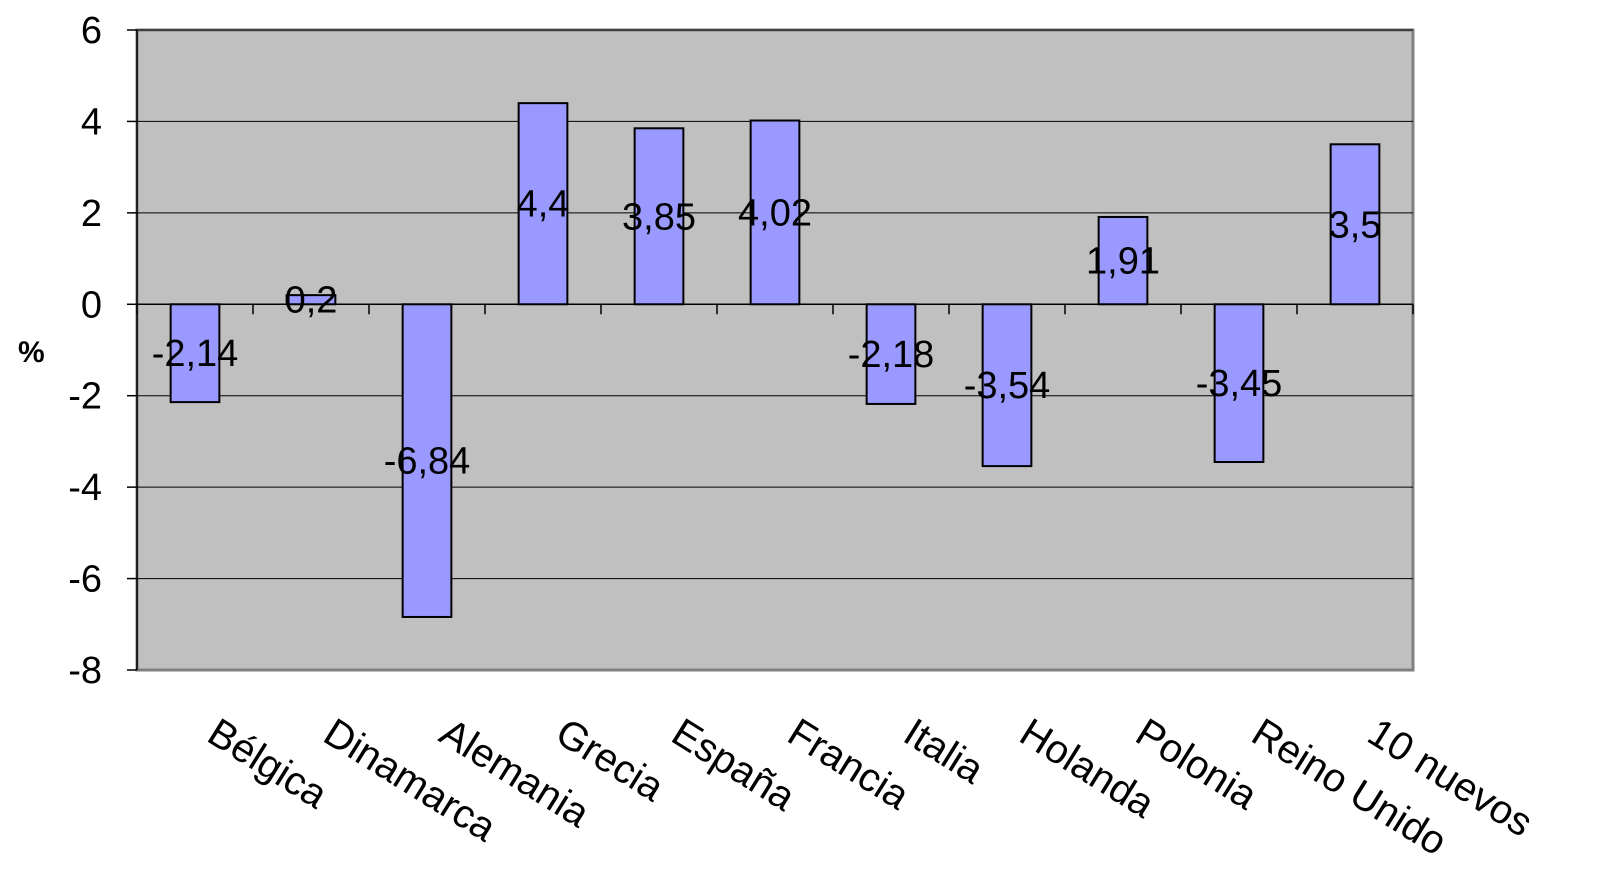 The height and width of the screenshot is (891, 1603). I want to click on data-label: 0,2, so click(311, 301).